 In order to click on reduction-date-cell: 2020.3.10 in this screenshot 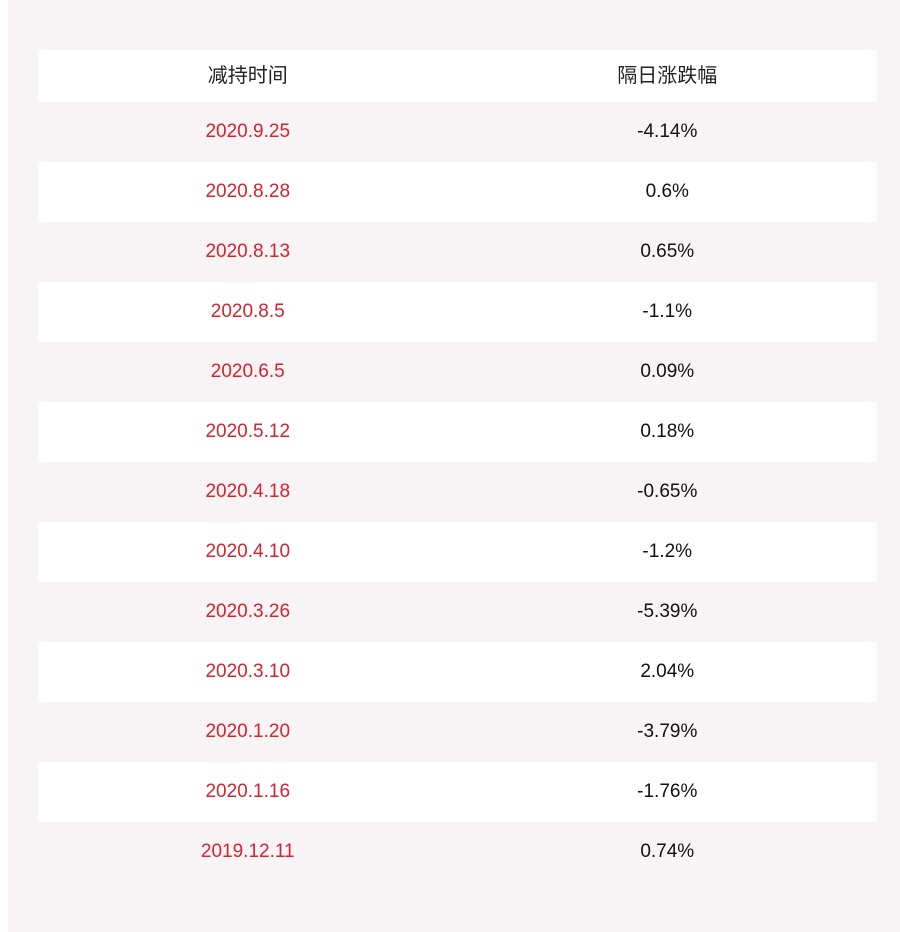, I will do `click(248, 671)`.